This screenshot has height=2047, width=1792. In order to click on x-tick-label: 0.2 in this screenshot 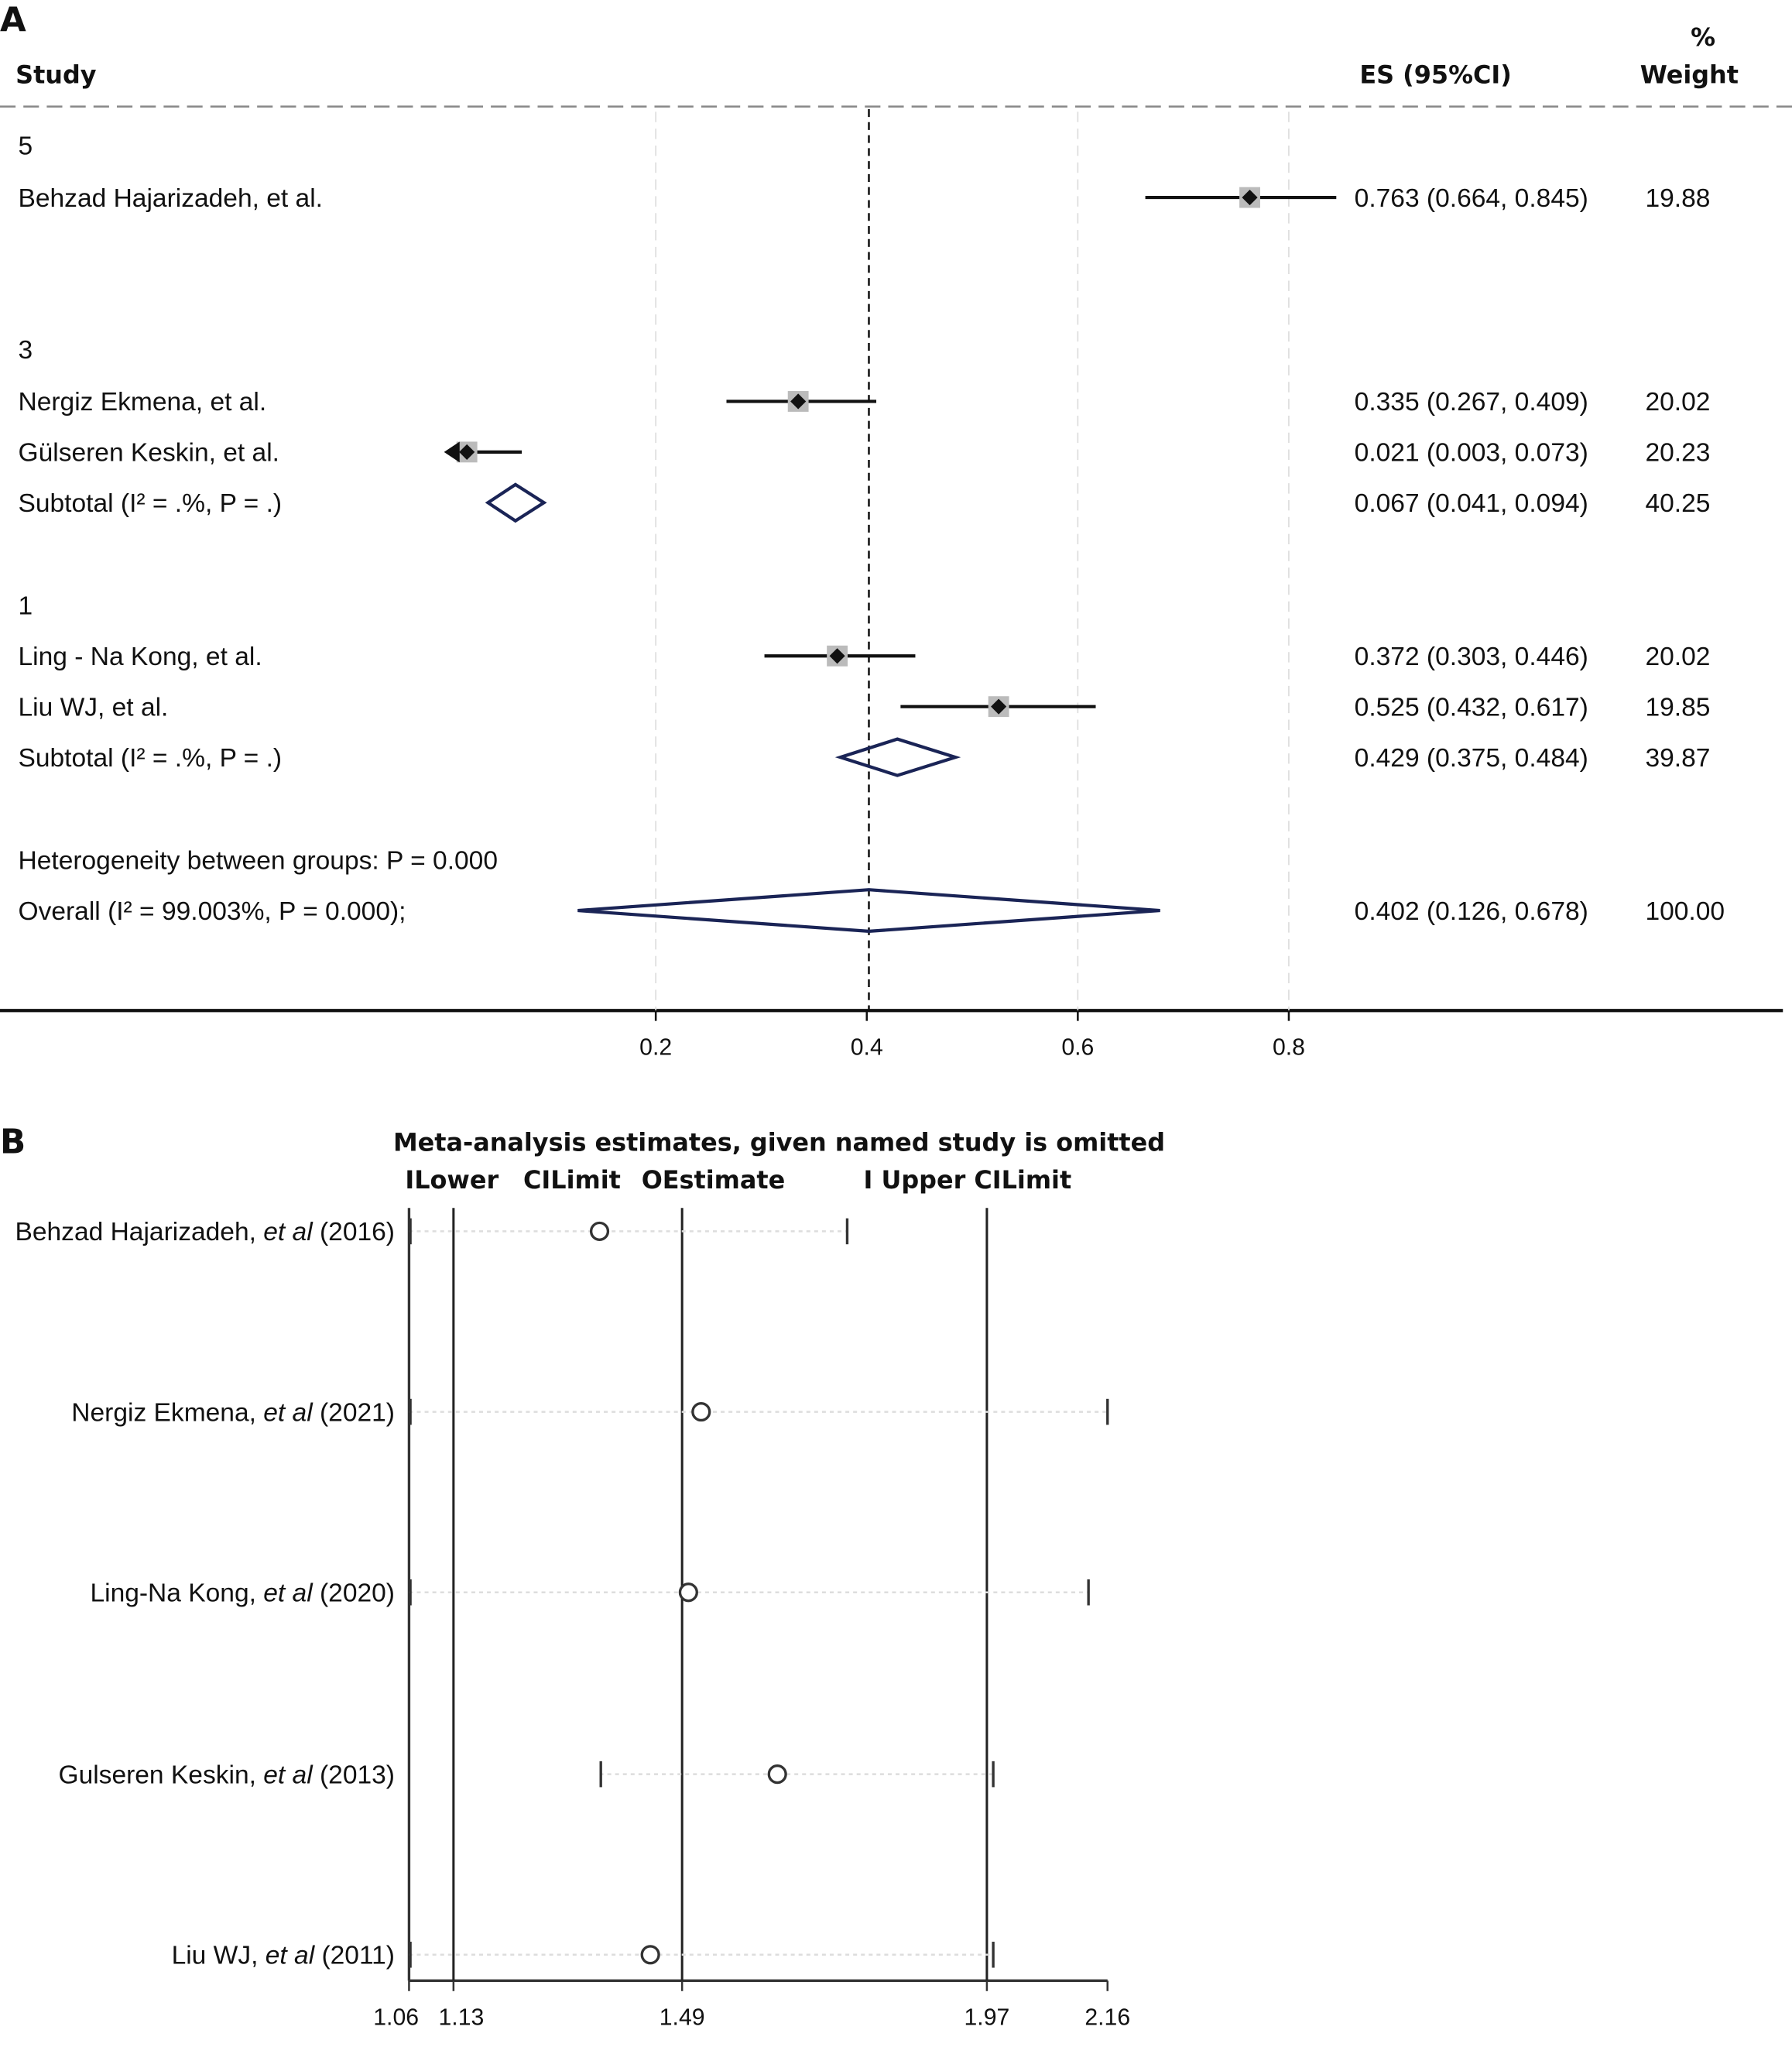, I will do `click(655, 1047)`.